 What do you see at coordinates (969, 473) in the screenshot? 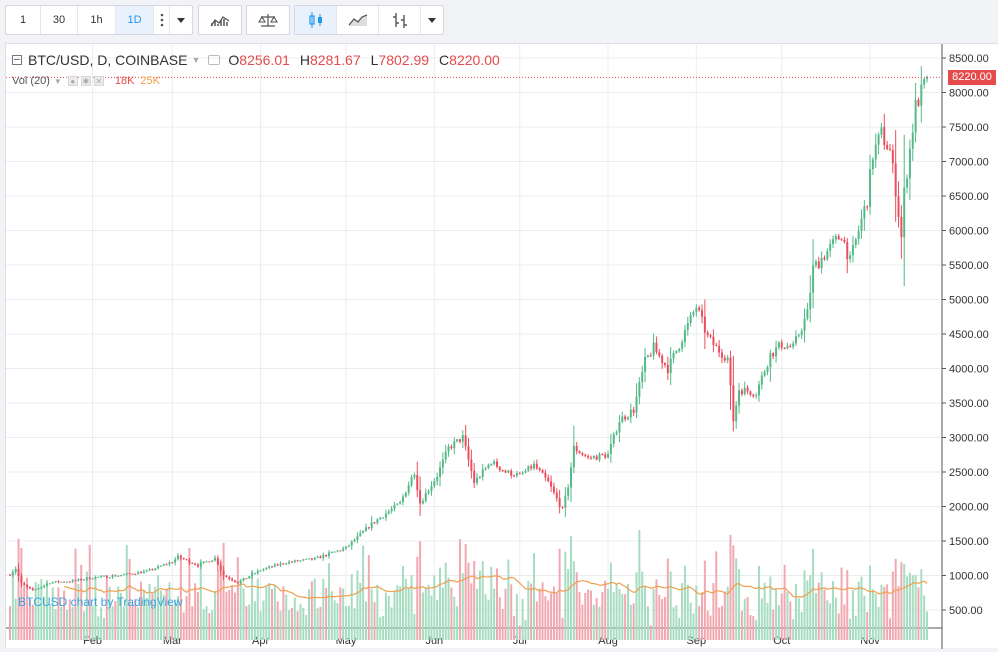
I see `y-tick-label: 2500.00` at bounding box center [969, 473].